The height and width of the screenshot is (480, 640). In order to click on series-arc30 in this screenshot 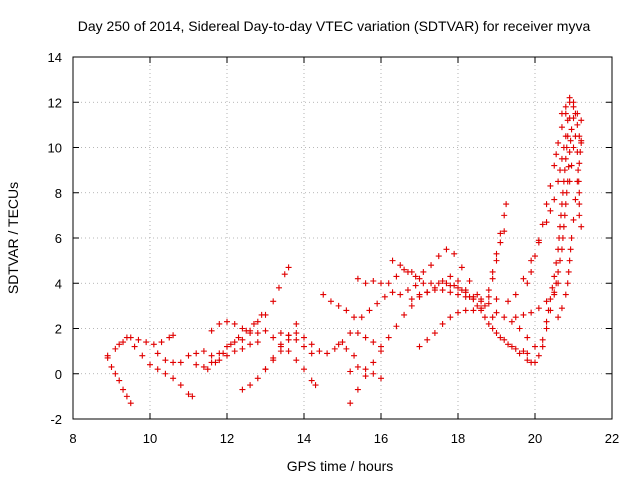, I will do `click(552, 240)`.